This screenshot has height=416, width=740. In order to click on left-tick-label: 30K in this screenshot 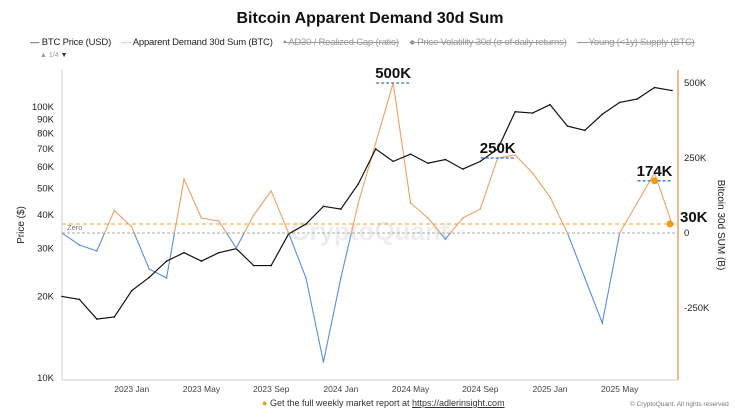, I will do `click(46, 249)`.